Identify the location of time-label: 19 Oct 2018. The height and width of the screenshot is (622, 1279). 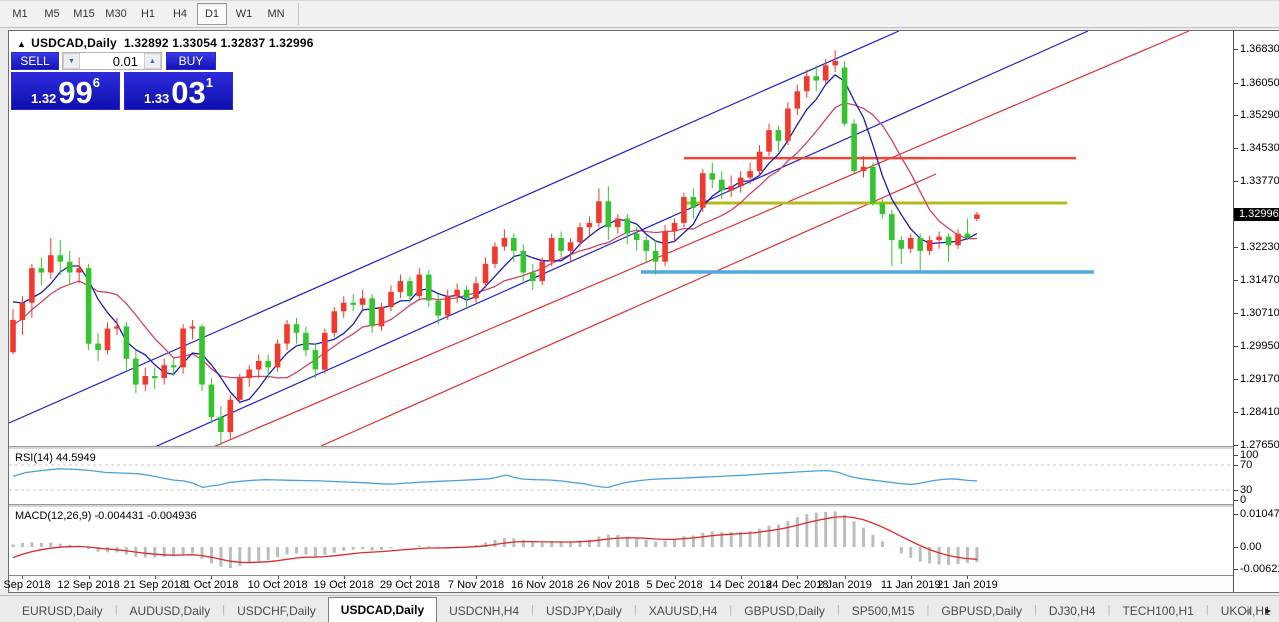
(343, 585).